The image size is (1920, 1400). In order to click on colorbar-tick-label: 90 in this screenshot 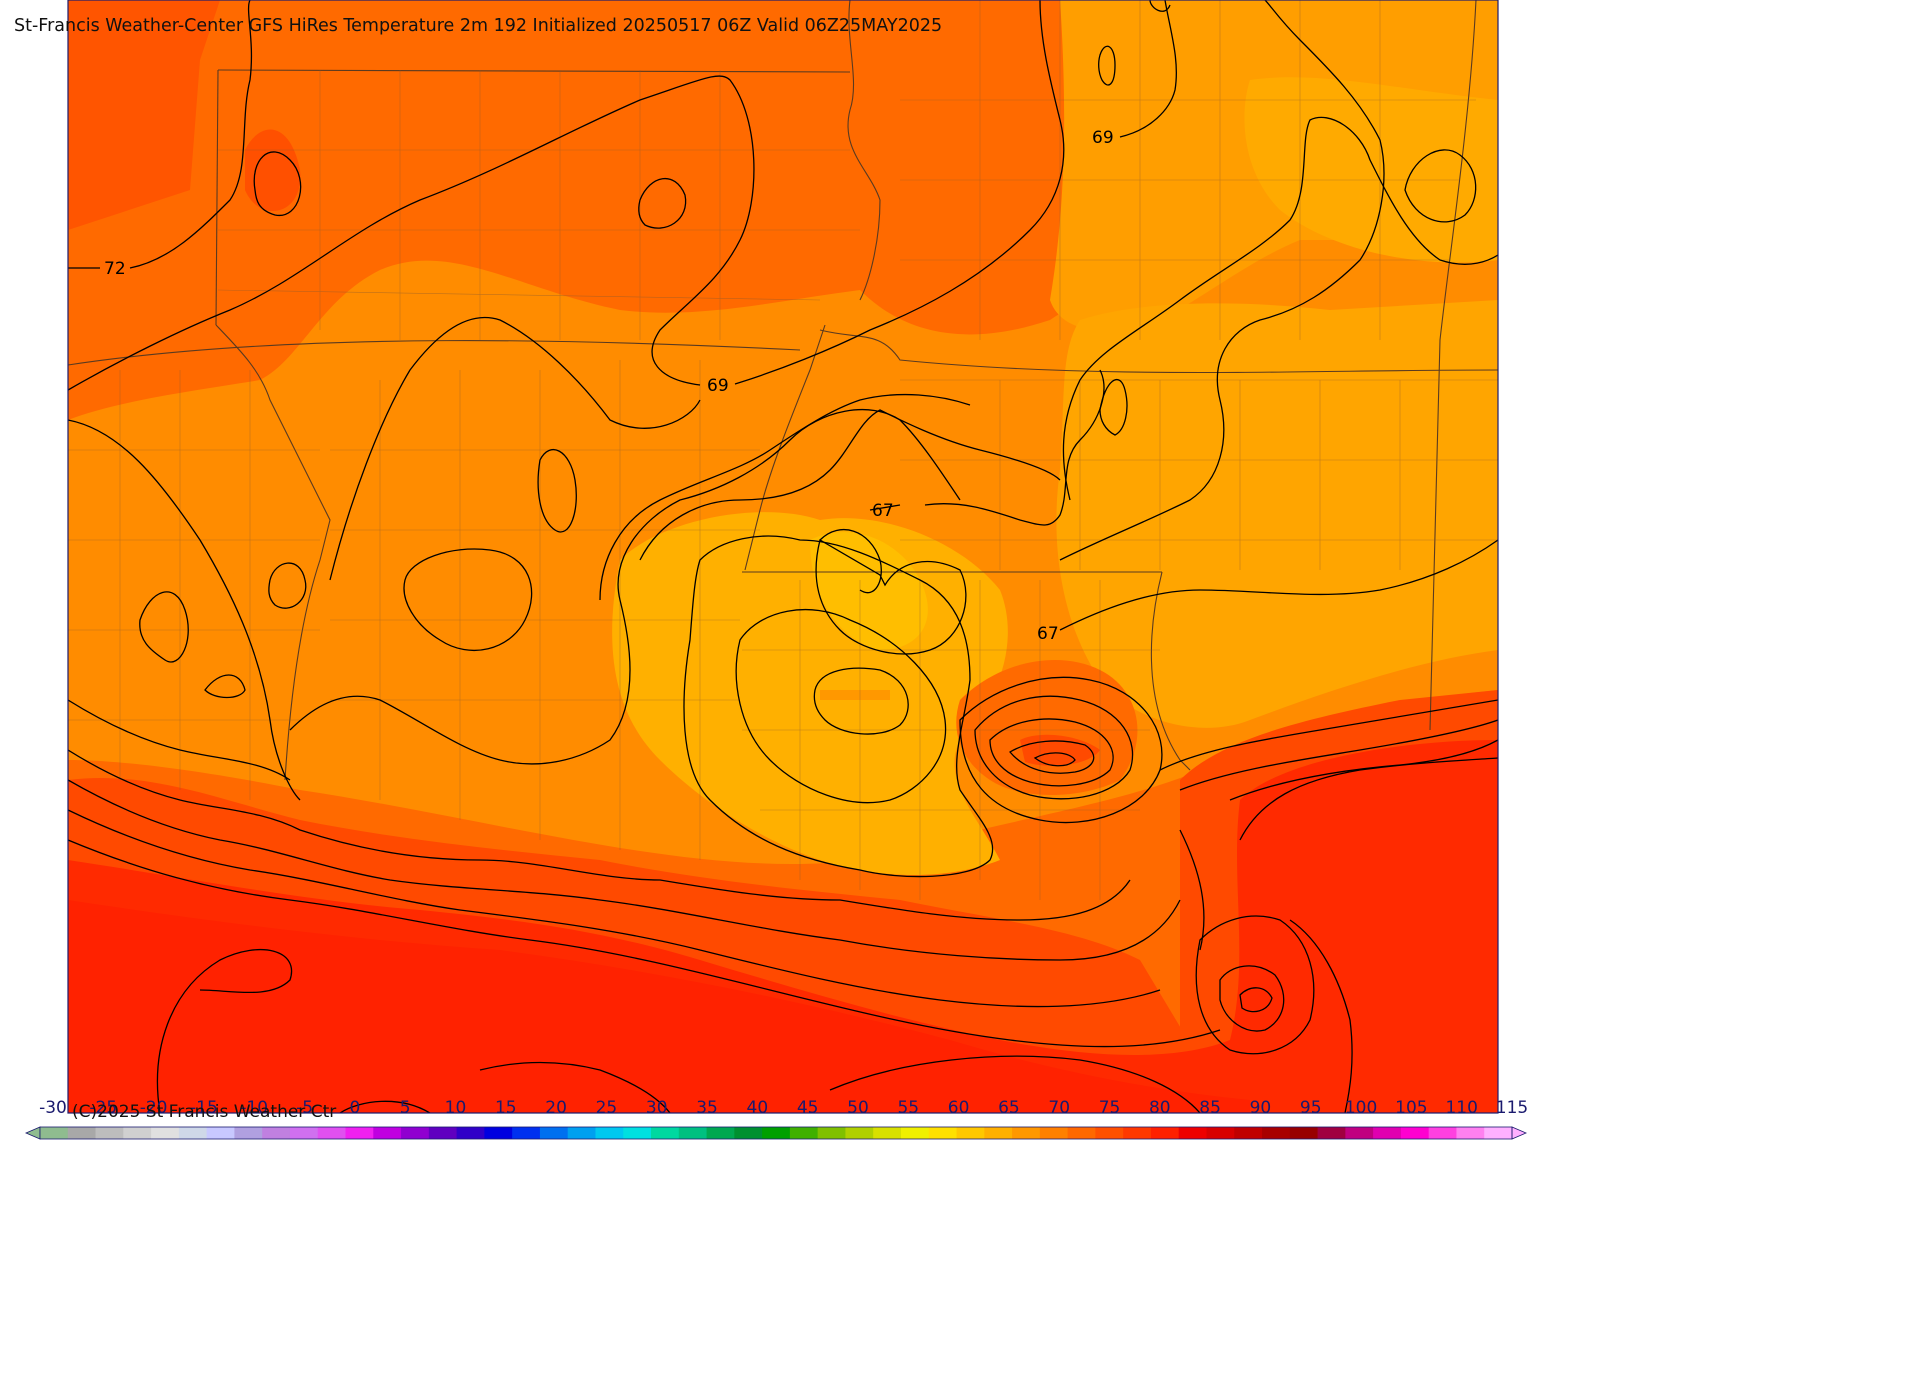, I will do `click(1260, 1108)`.